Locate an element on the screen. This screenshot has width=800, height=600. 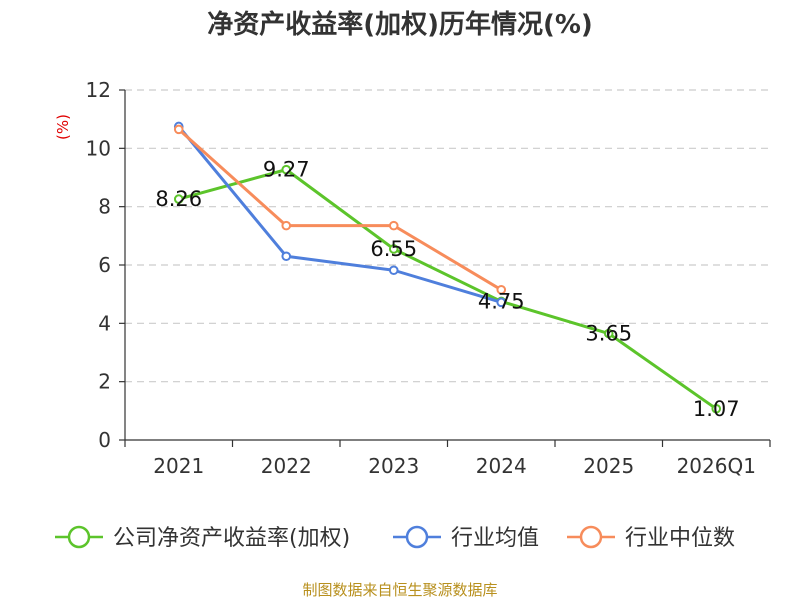
x-tick-label: 2026Q1 is located at coordinates (716, 466).